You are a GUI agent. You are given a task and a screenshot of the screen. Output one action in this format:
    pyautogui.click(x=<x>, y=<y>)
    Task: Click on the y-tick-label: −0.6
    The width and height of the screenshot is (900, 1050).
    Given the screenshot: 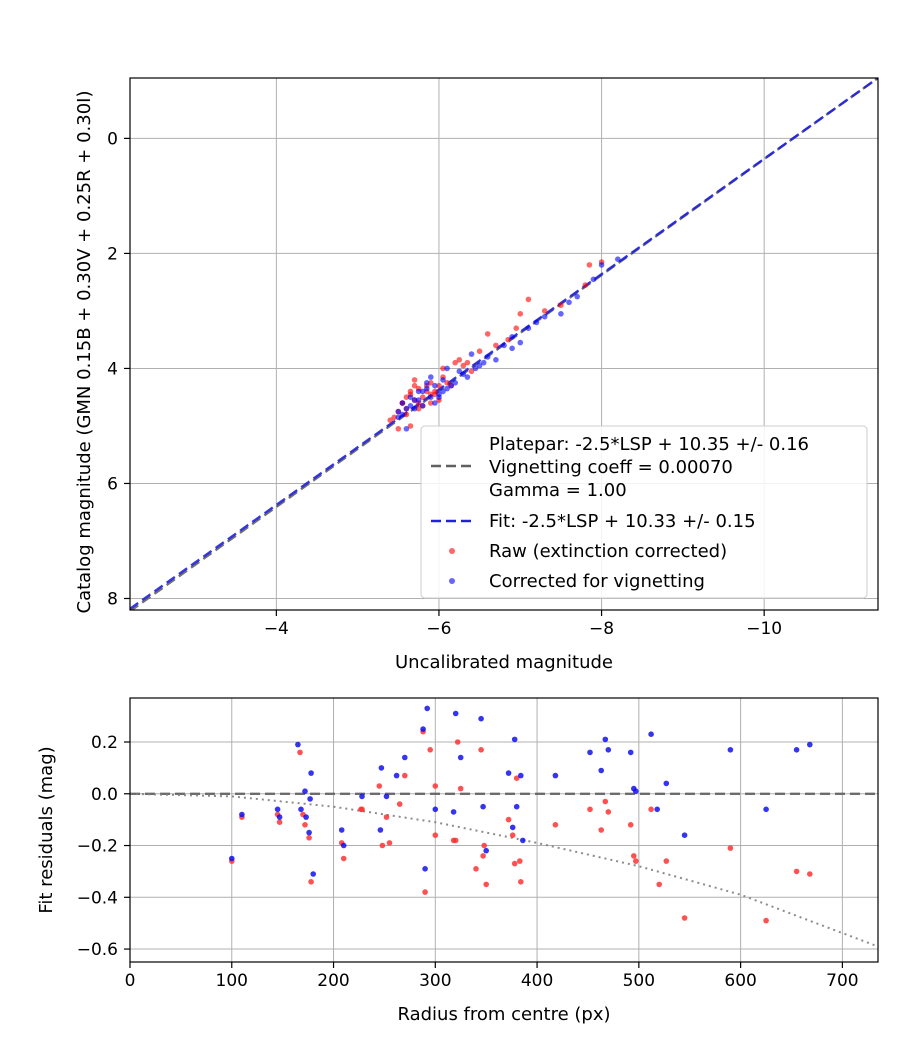 What is the action you would take?
    pyautogui.click(x=97, y=950)
    